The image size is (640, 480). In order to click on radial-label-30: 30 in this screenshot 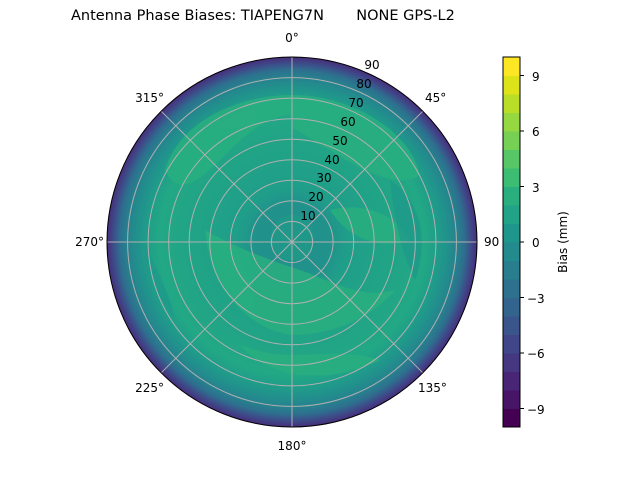, I will do `click(323, 178)`.